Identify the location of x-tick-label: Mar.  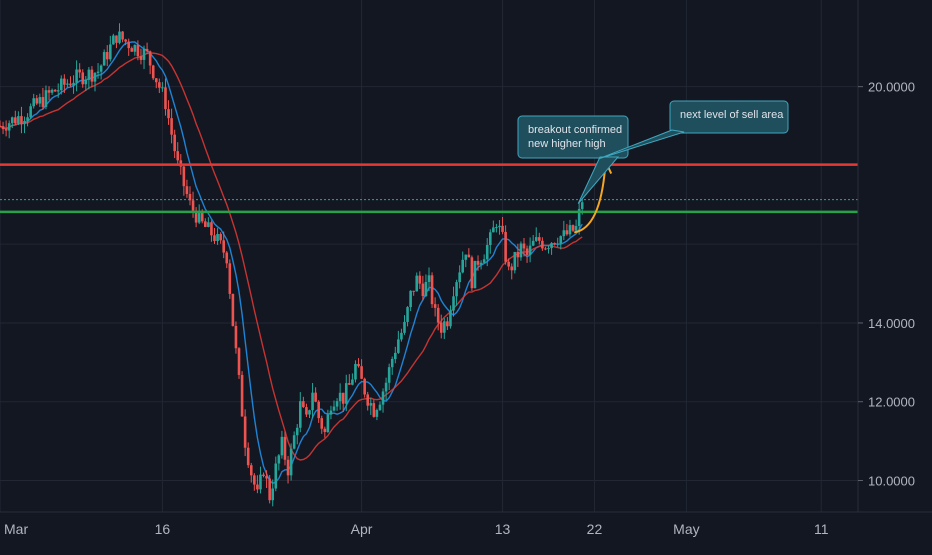
(16, 529).